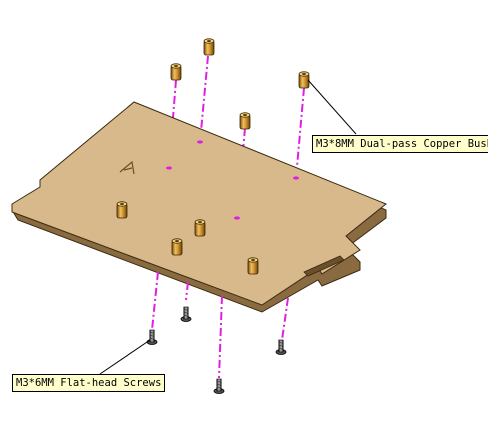 The height and width of the screenshot is (431, 488). Describe the element at coordinates (216, 350) in the screenshot. I see `screws` at that location.